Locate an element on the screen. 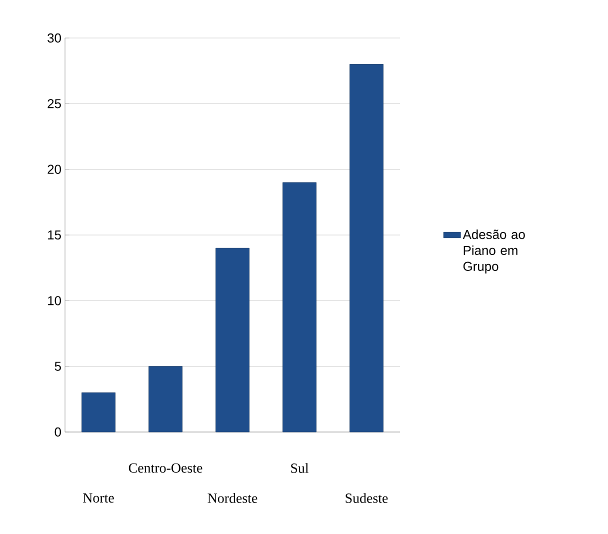 The image size is (608, 534). legend-label: Adesão ao Piano em Grupo is located at coordinates (493, 252).